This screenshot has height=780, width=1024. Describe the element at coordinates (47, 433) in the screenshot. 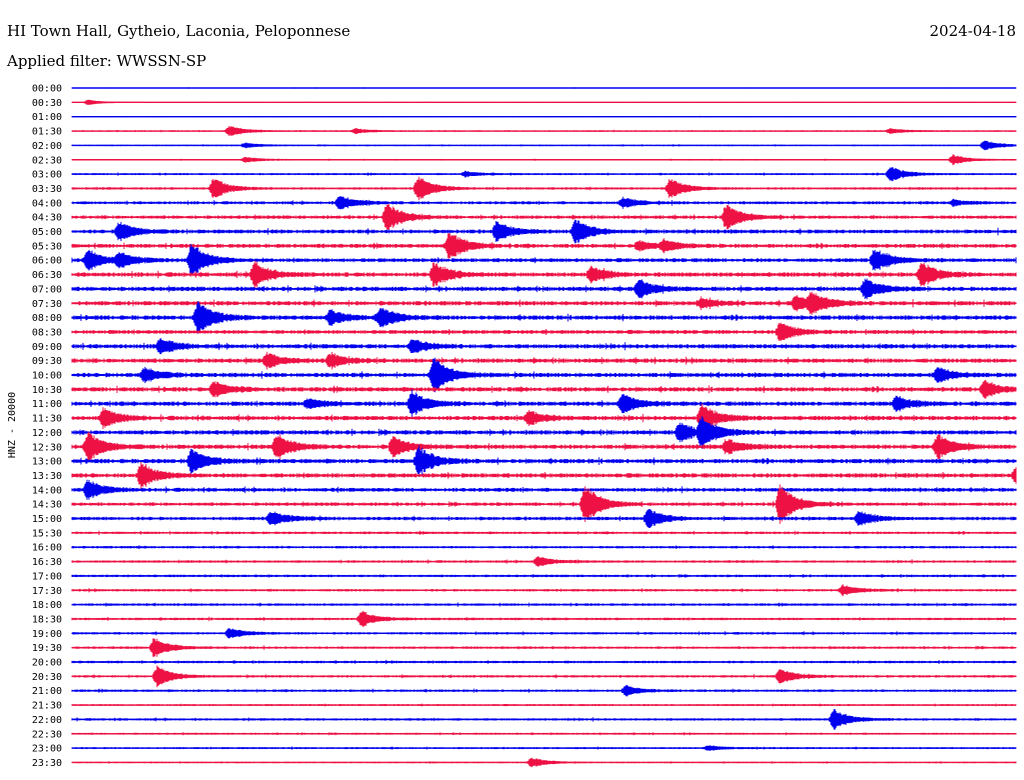

I see `row-time-label: 12:00` at that location.